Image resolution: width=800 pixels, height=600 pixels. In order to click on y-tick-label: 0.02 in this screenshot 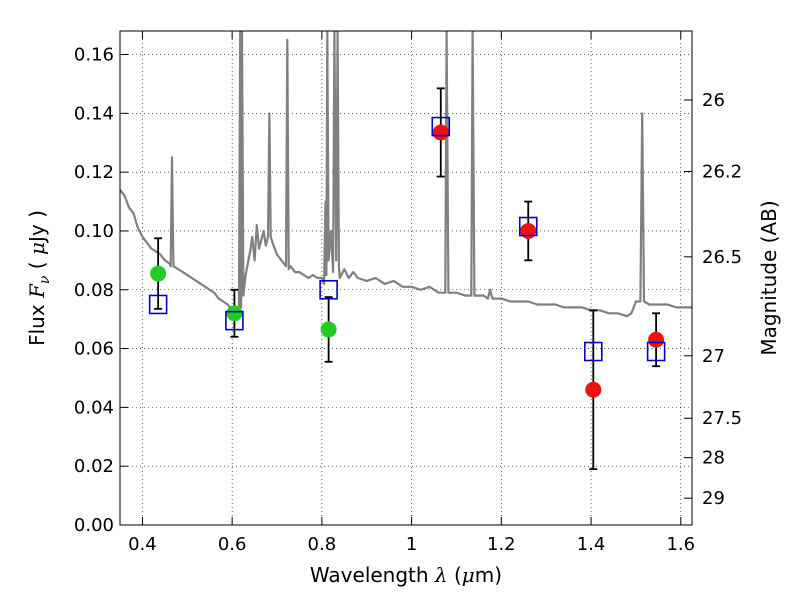, I will do `click(94, 466)`.